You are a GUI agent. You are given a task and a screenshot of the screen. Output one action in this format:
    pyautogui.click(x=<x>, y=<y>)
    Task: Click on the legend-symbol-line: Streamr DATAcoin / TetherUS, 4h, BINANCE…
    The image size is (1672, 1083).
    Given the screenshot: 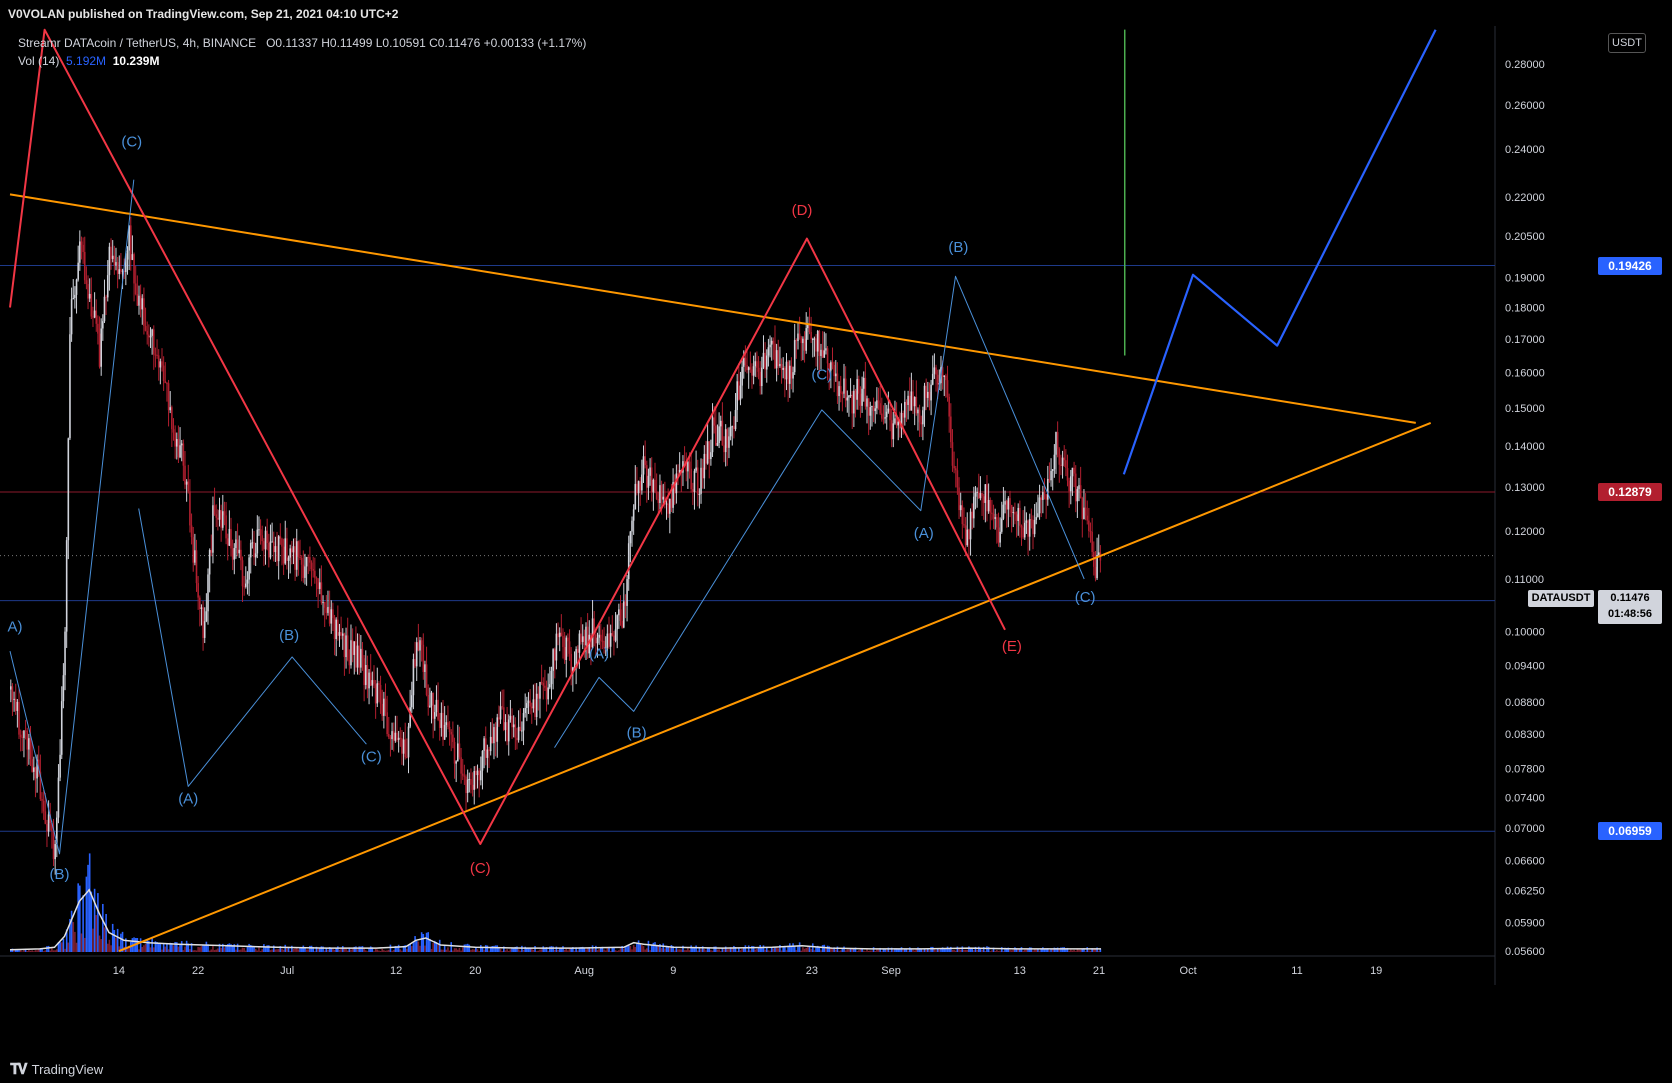 What is the action you would take?
    pyautogui.click(x=302, y=43)
    